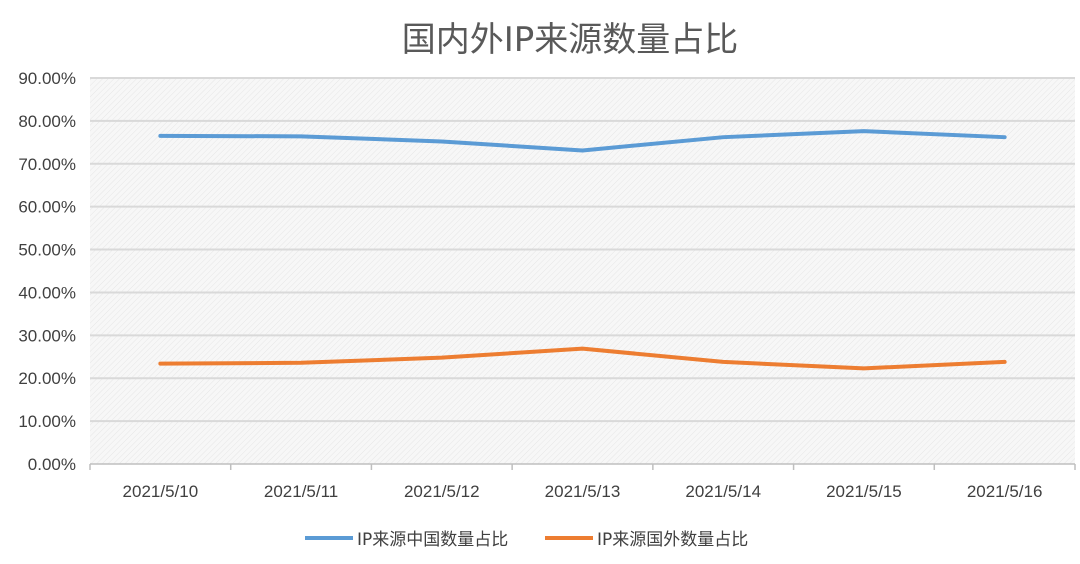  Describe the element at coordinates (161, 491) in the screenshot. I see `x-tick-label: 2021/5/10` at that location.